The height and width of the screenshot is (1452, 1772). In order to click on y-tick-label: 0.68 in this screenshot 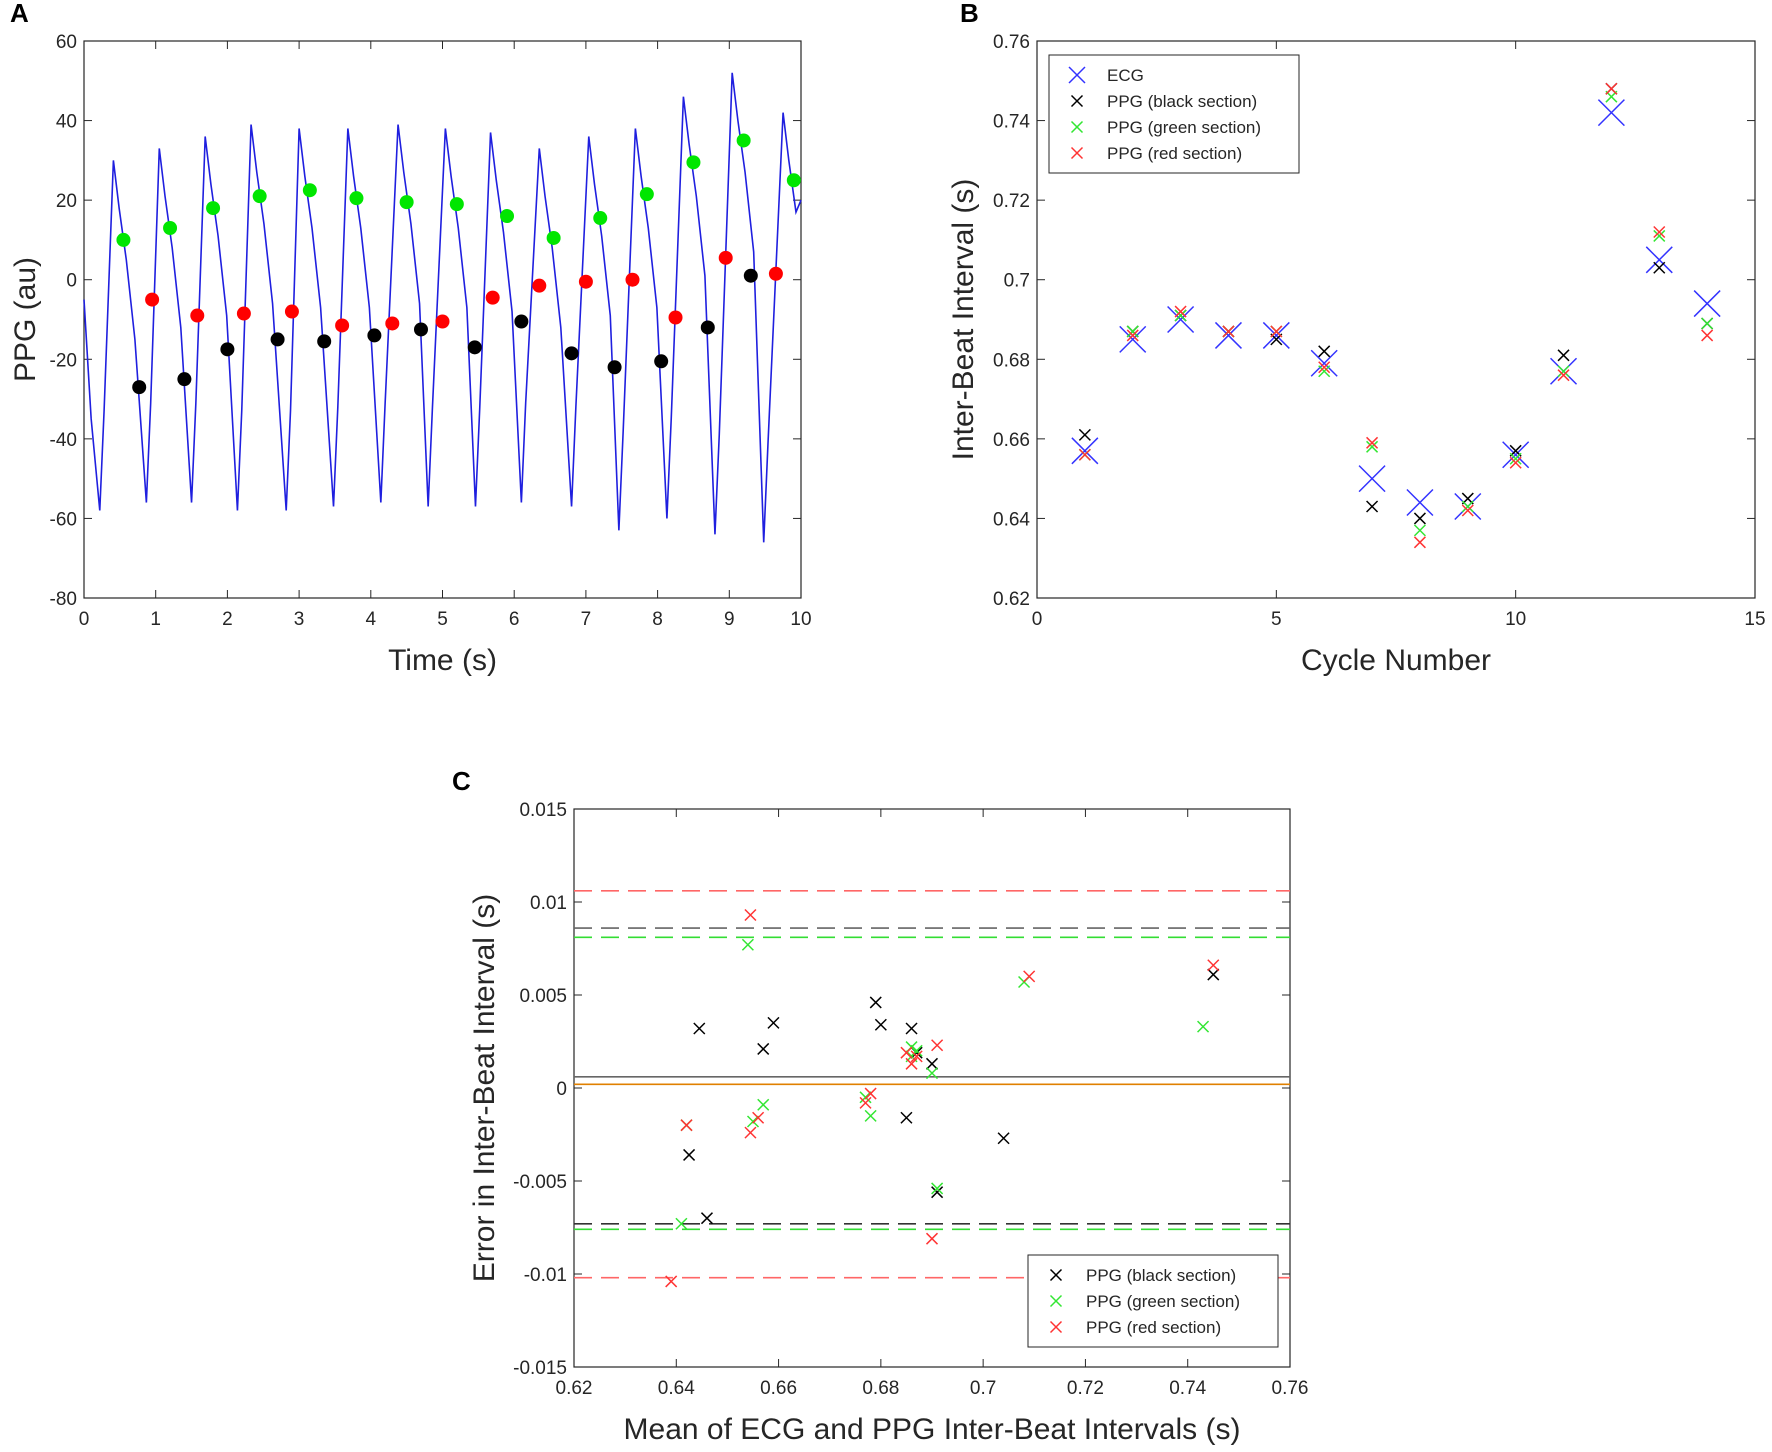, I will do `click(1011, 360)`.